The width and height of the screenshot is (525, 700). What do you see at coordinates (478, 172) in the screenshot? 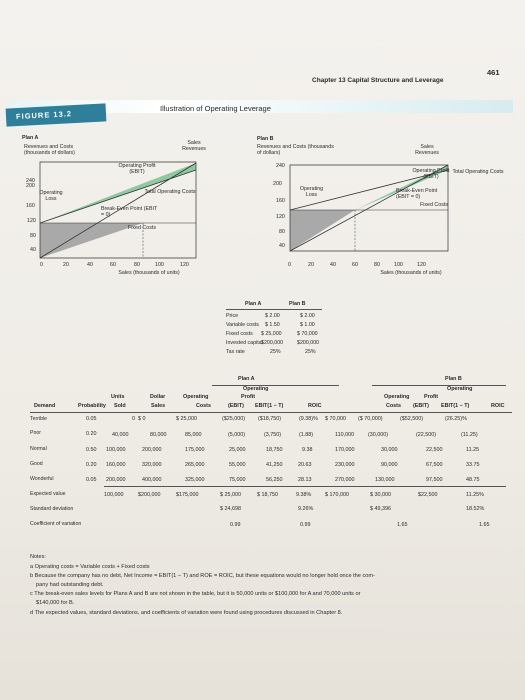
I see `plan-b-total-cost-label: Total Operating Costs` at bounding box center [478, 172].